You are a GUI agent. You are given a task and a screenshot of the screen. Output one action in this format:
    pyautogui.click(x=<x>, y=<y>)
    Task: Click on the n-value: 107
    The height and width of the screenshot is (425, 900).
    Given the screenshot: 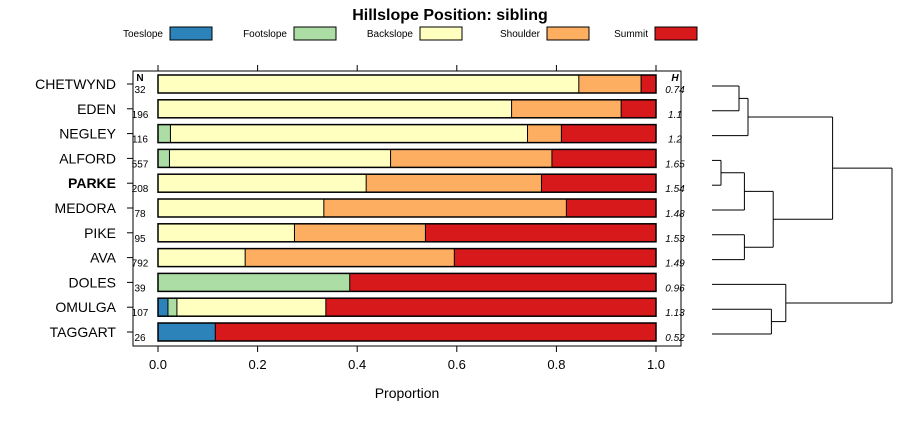 What is the action you would take?
    pyautogui.click(x=140, y=313)
    